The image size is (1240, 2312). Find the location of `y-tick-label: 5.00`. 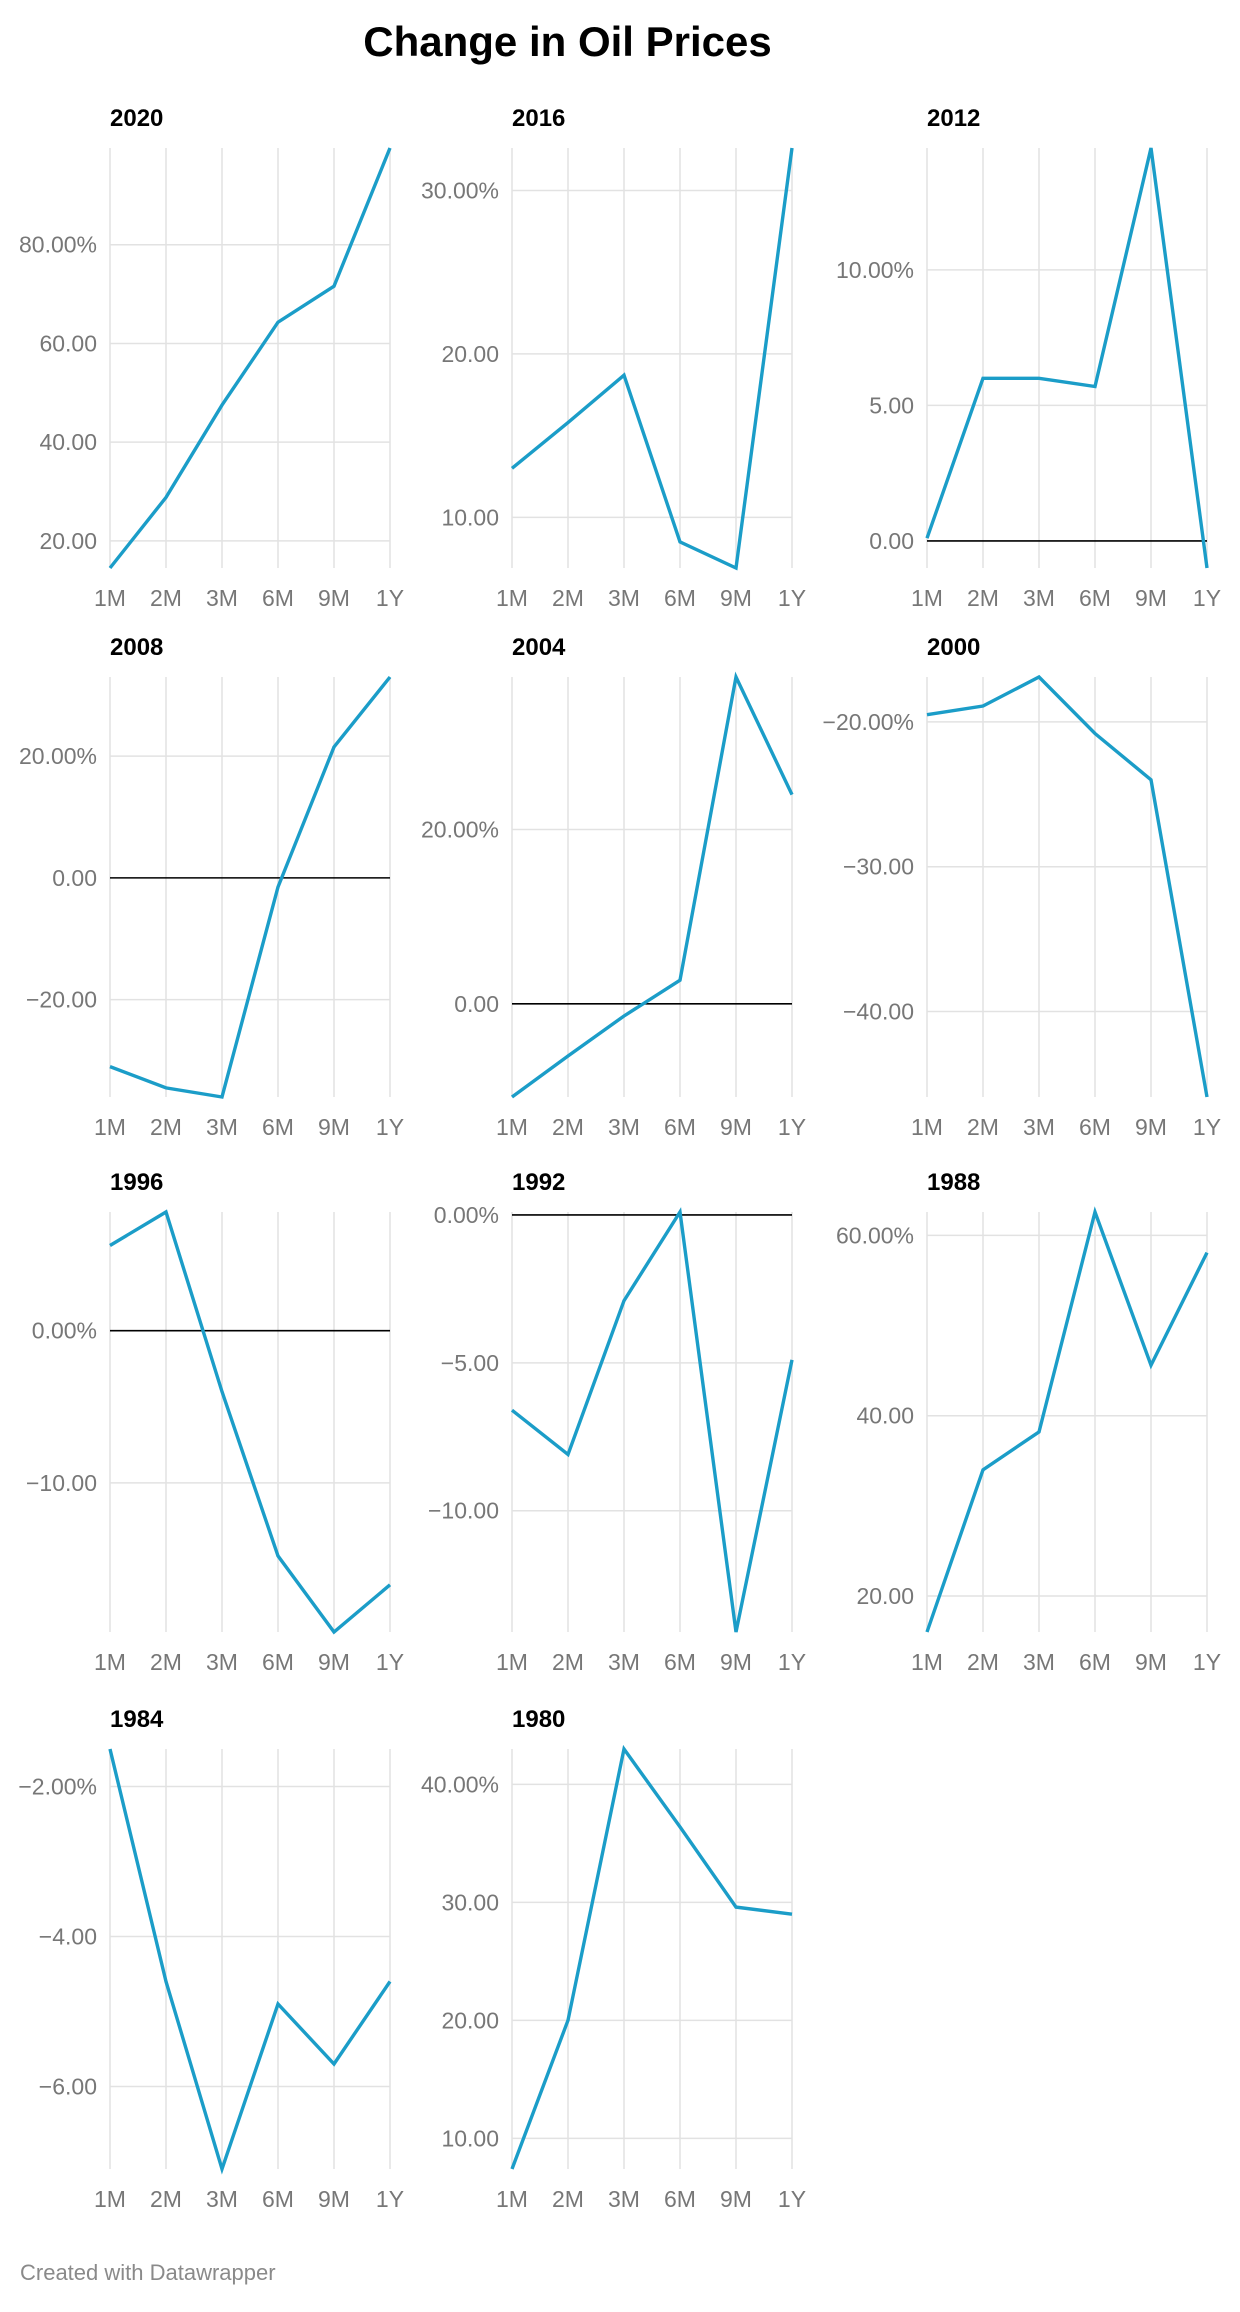

y-tick-label: 5.00 is located at coordinates (891, 405).